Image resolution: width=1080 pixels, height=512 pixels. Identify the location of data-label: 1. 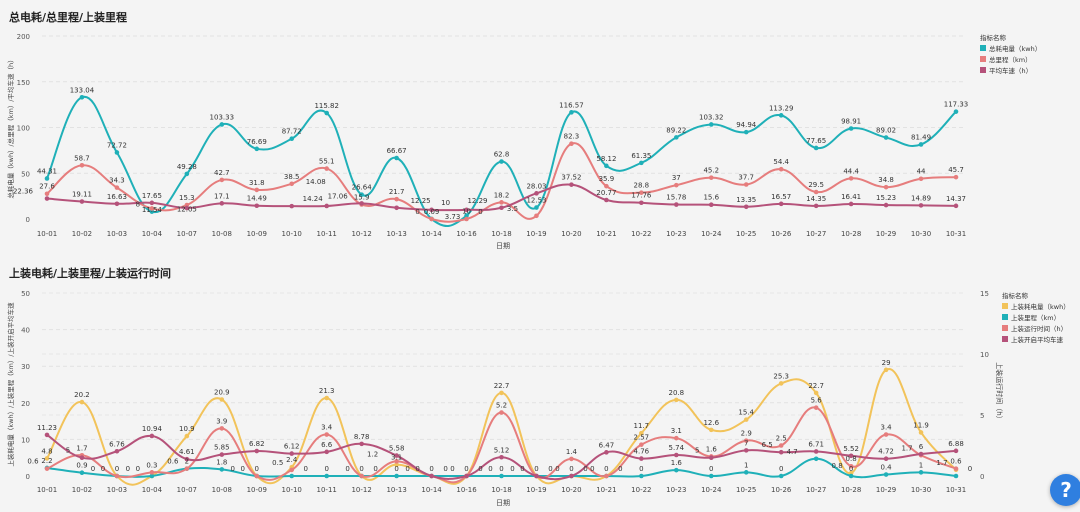
(921, 465).